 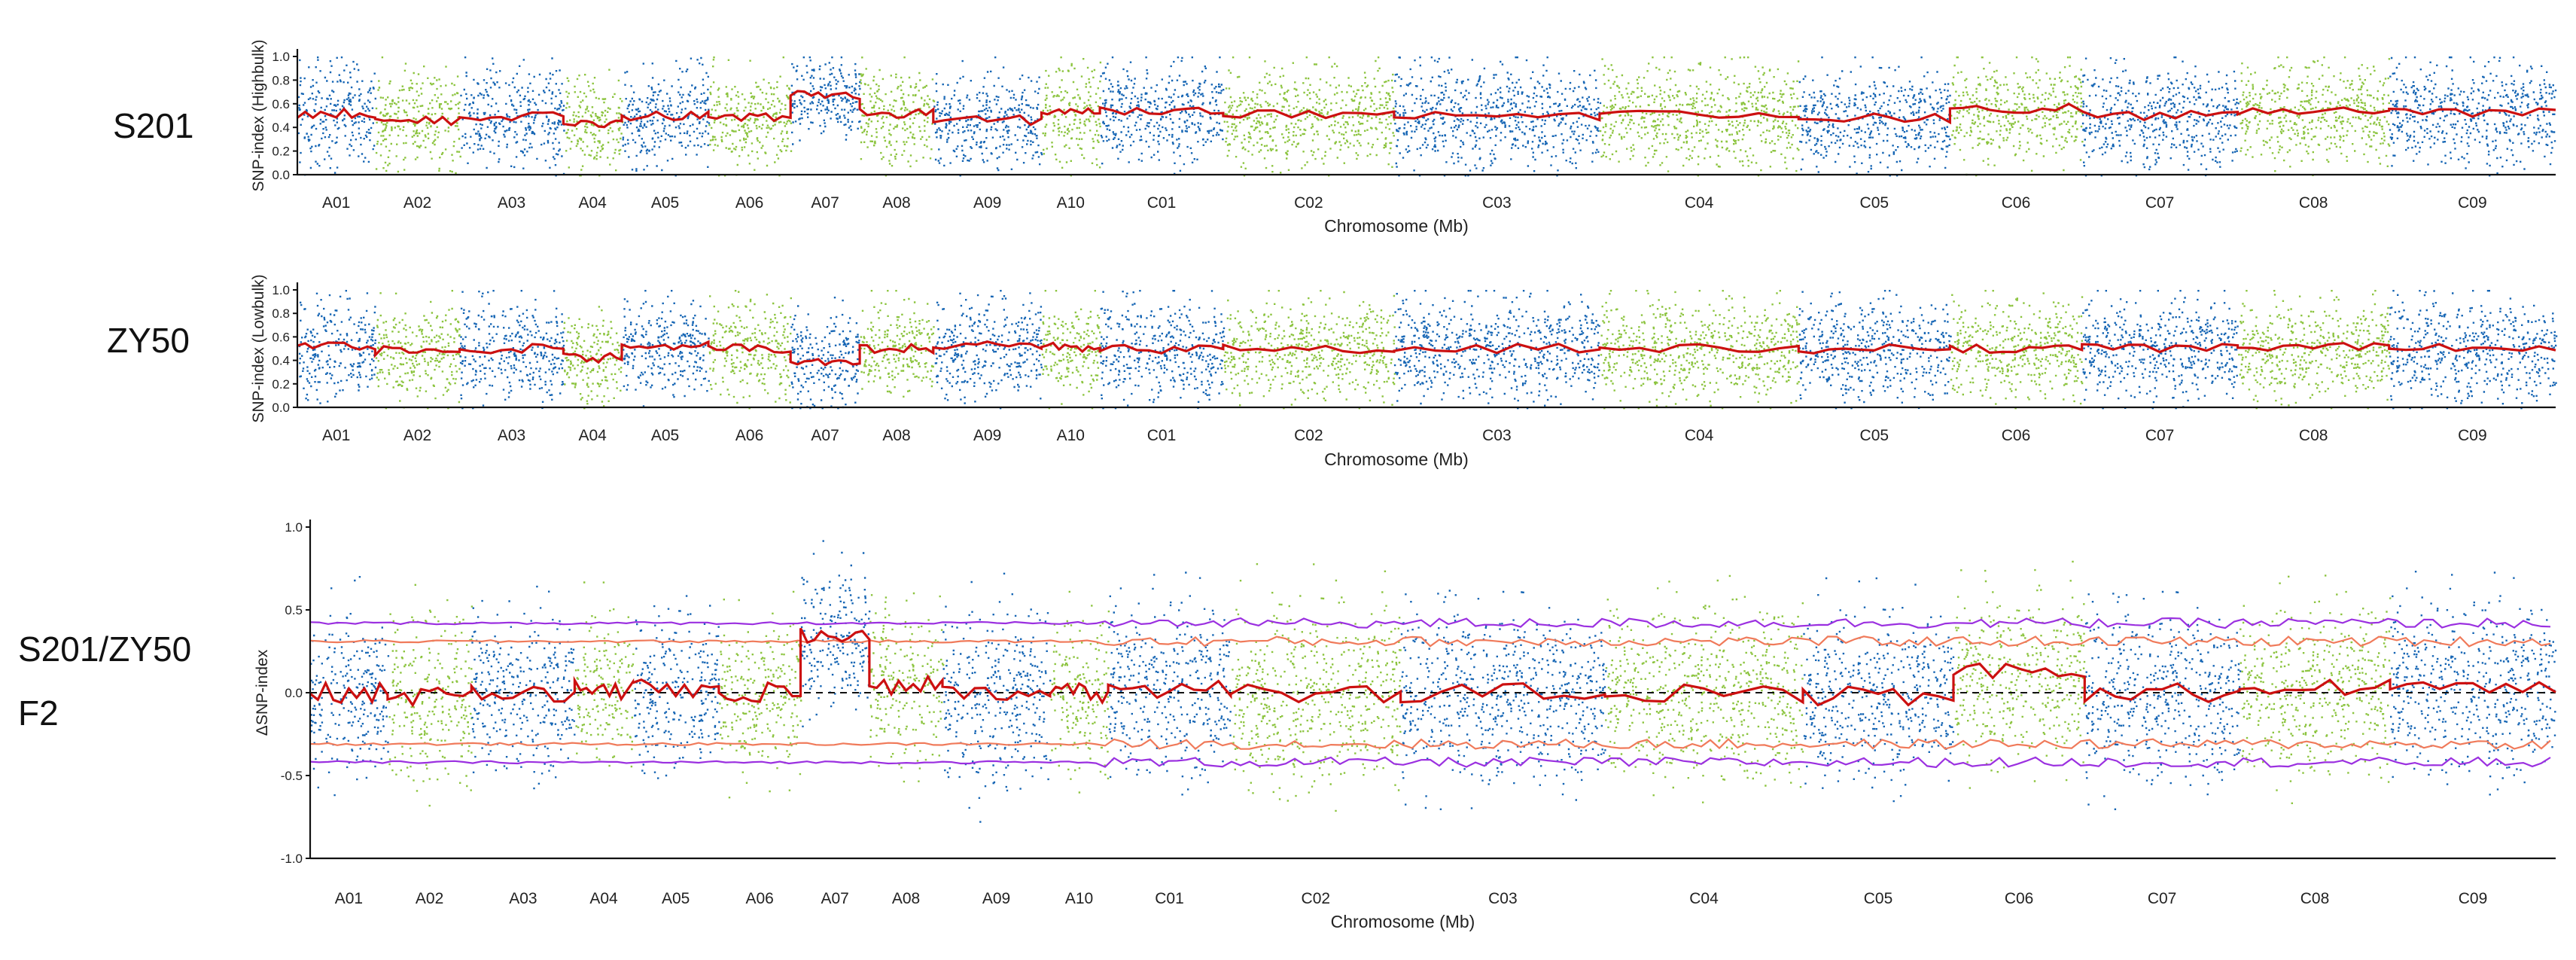 I want to click on chromosome-points-a03, so click(x=523, y=687).